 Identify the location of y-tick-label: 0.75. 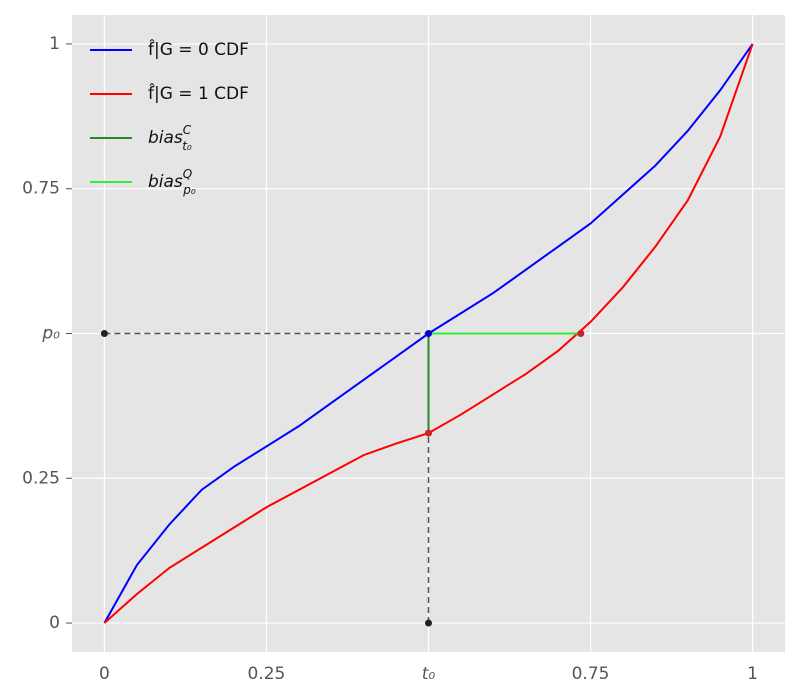
(41, 189).